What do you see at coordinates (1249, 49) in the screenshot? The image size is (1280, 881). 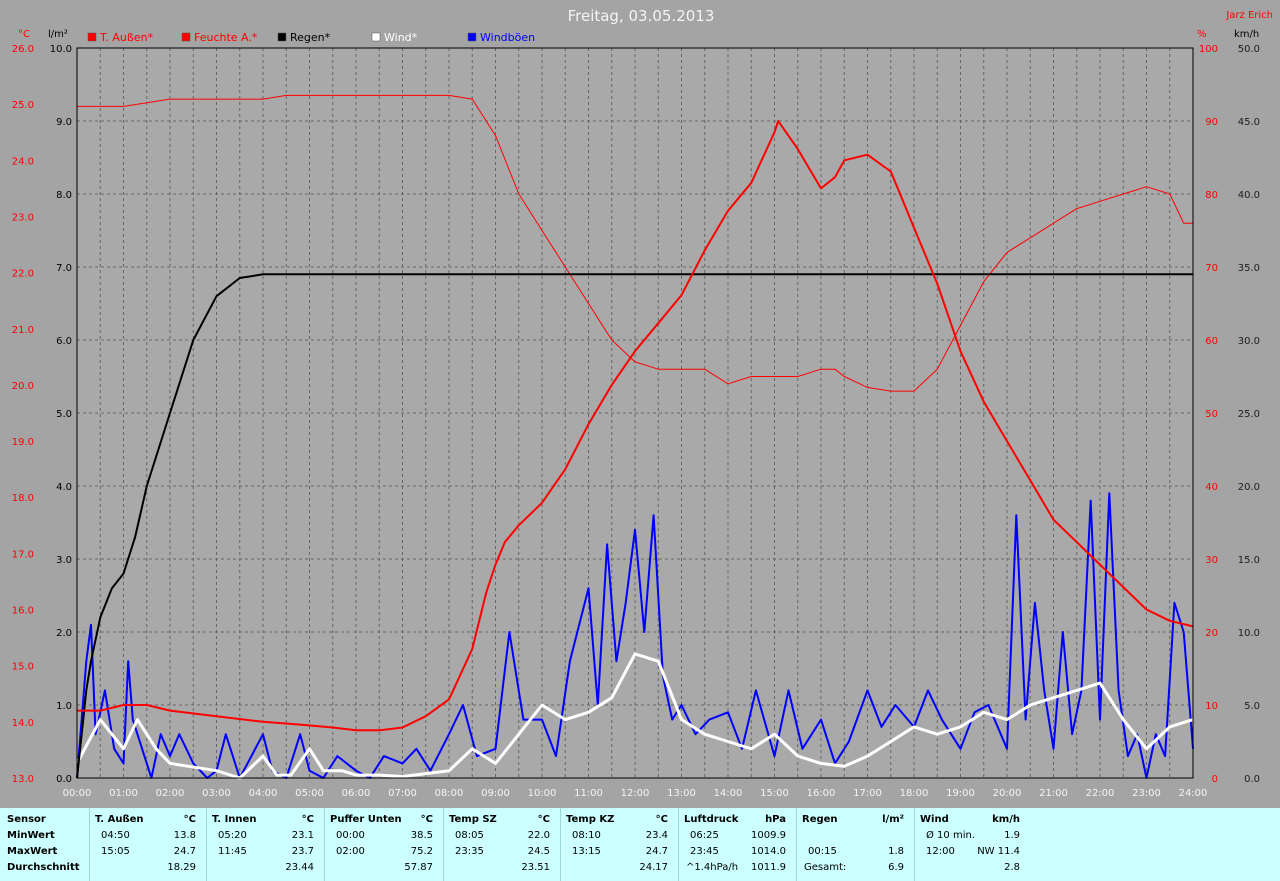 I see `wind-tick-label: 50.0` at bounding box center [1249, 49].